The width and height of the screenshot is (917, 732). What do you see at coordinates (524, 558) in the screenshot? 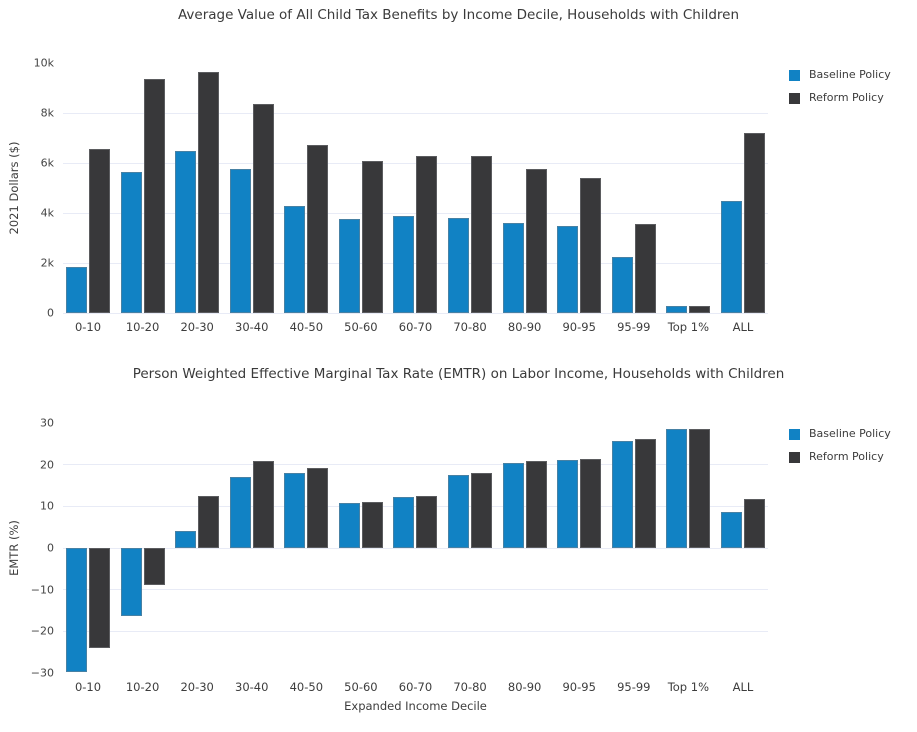
I see `bar-group: 80-90` at bounding box center [524, 558].